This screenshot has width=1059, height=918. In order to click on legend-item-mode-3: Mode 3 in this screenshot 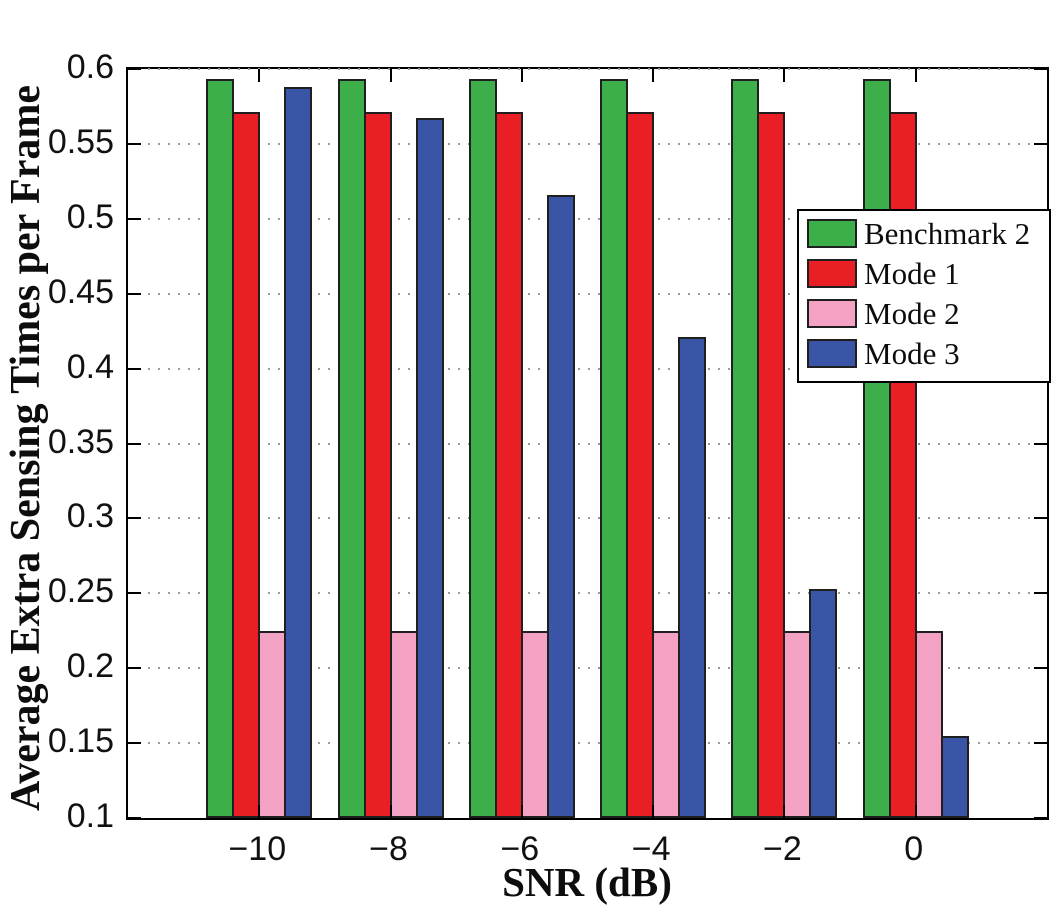, I will do `click(925, 353)`.